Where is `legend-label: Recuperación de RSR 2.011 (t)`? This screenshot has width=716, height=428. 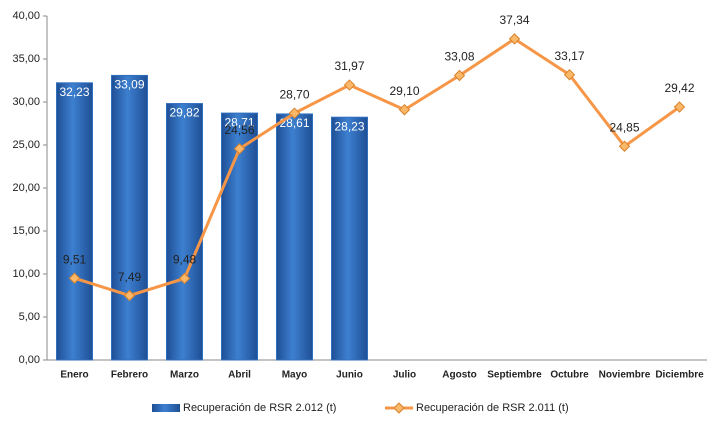
legend-label: Recuperación de RSR 2.011 (t) is located at coordinates (492, 408).